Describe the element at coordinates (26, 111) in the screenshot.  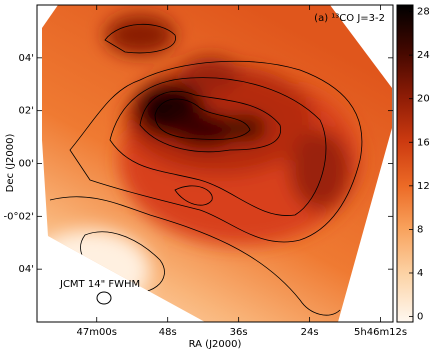
I see `y-tick-label: 02'` at that location.